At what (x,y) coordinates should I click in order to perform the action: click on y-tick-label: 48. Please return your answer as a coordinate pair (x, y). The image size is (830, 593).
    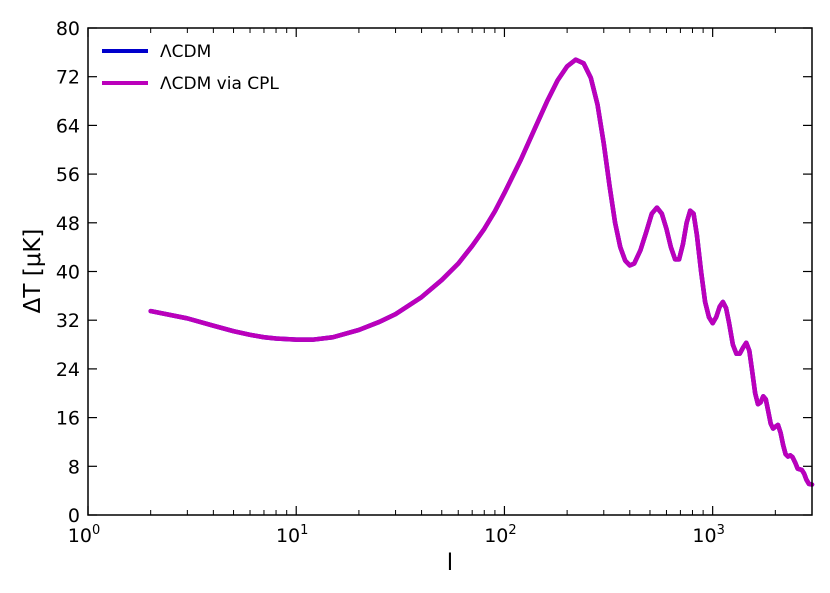
    Looking at the image, I should click on (68, 224).